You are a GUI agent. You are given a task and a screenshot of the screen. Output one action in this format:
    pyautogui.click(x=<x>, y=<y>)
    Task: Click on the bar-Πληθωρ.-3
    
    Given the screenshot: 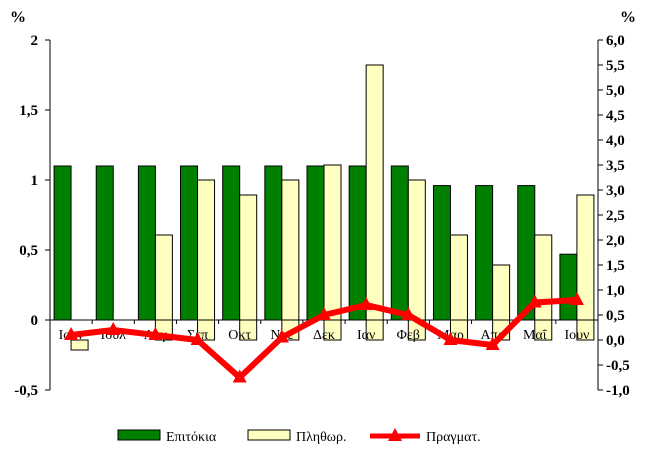 What is the action you would take?
    pyautogui.click(x=206, y=260)
    